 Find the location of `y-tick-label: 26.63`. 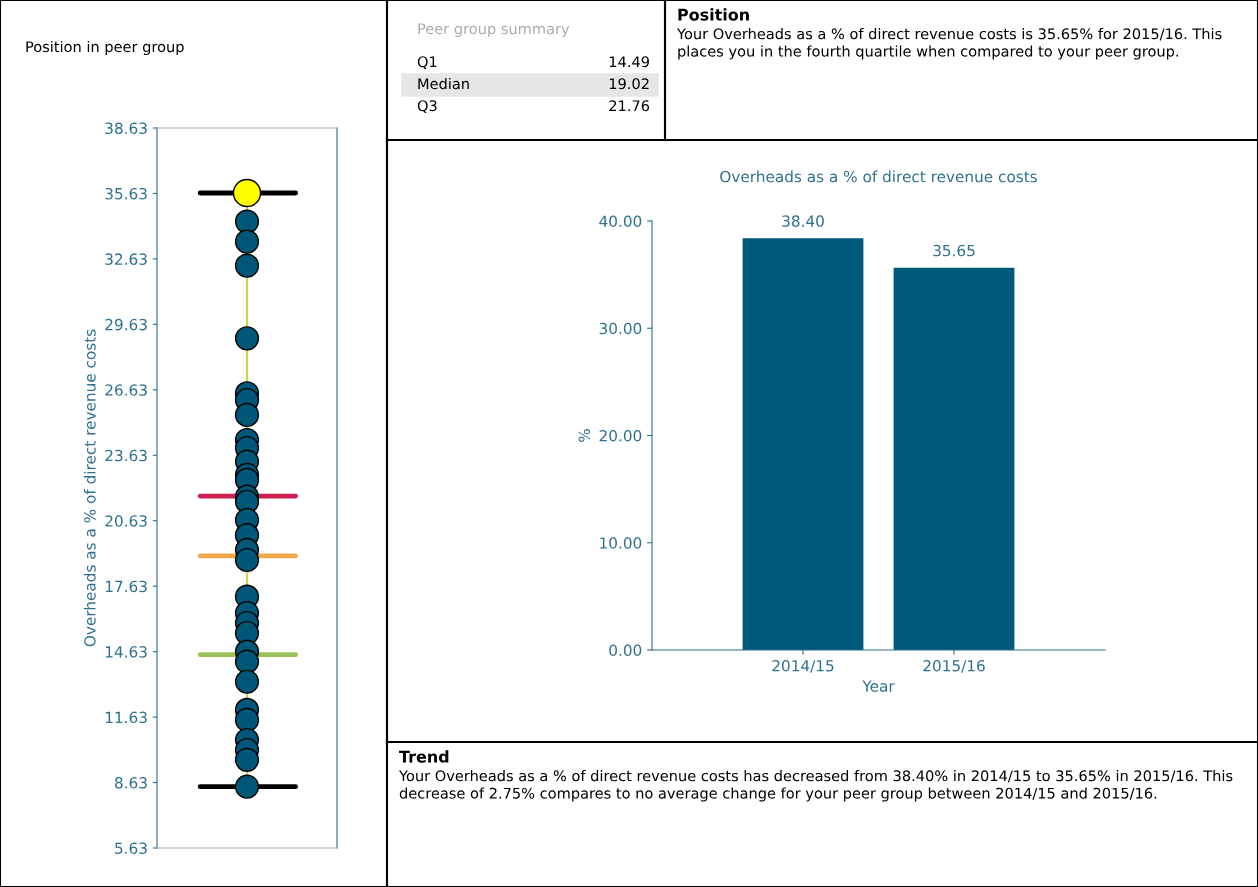

y-tick-label: 26.63 is located at coordinates (126, 390).